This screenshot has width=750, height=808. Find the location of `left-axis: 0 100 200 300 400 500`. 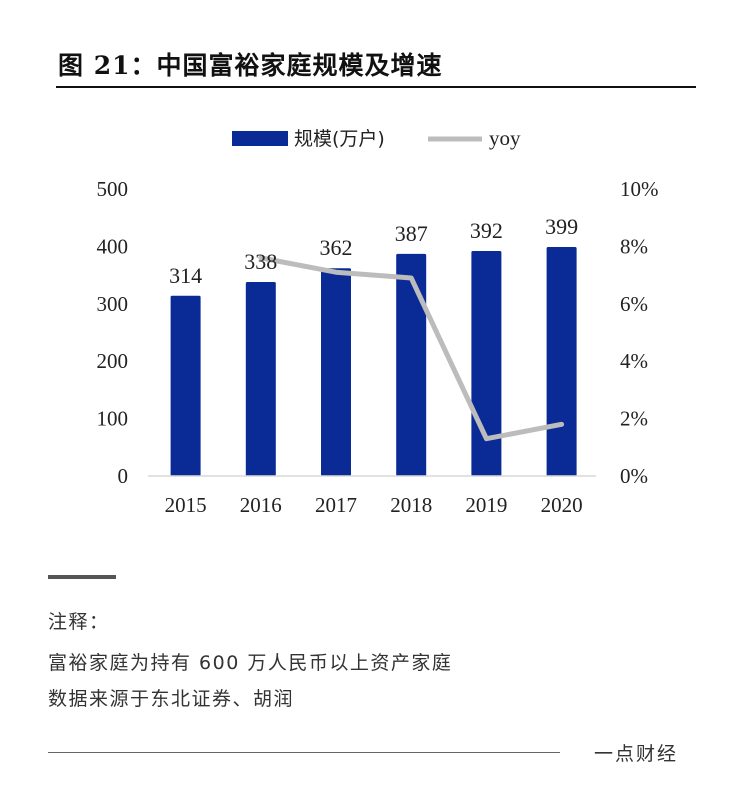

left-axis: 0 100 200 300 400 500 is located at coordinates (113, 332).